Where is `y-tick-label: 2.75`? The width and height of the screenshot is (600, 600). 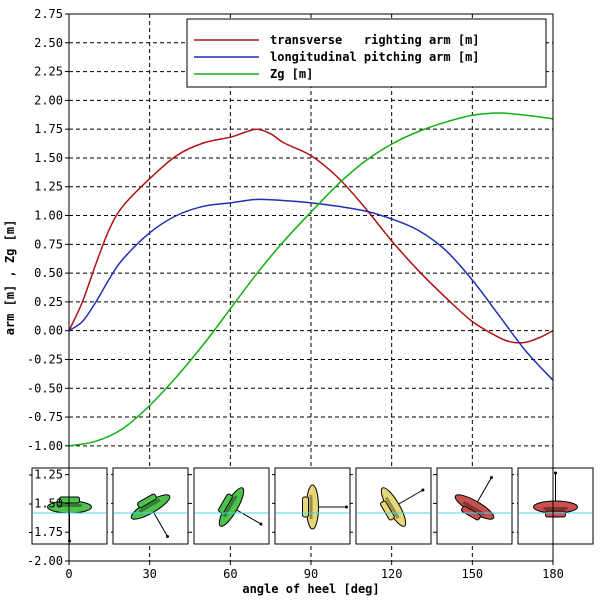
y-tick-label: 2.75 is located at coordinates (48, 14).